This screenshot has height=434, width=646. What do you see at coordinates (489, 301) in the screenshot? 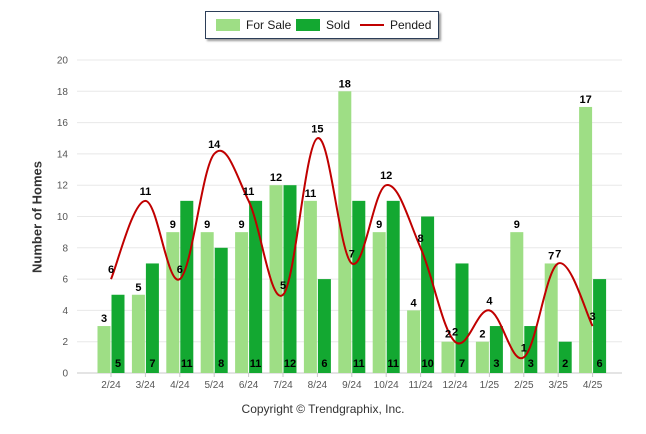
I see `pended-value-label: 4` at bounding box center [489, 301].